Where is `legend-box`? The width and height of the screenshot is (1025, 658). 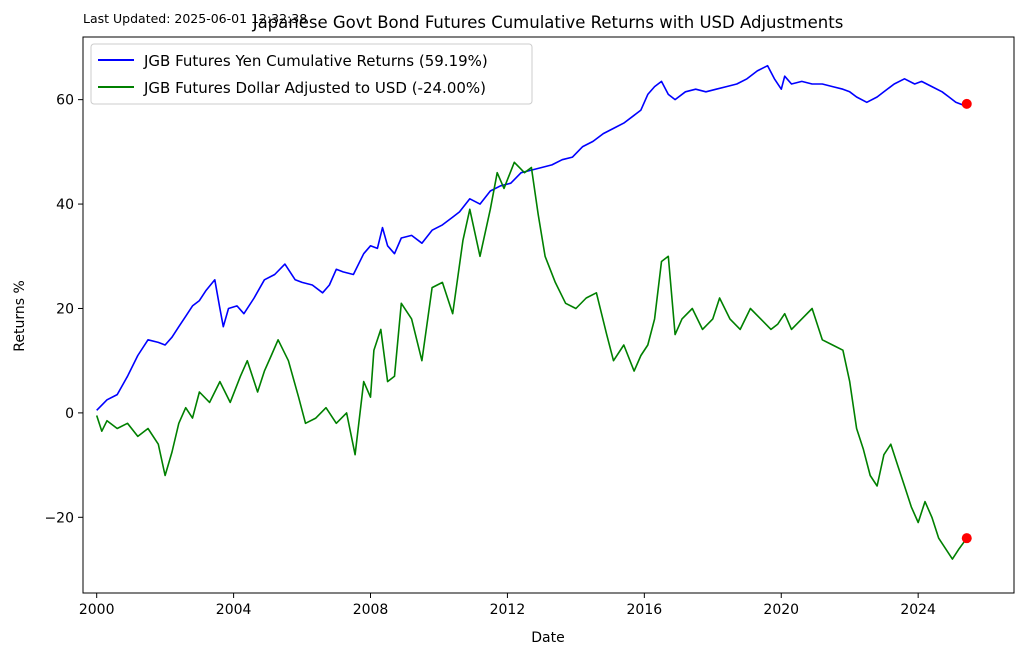
legend-box is located at coordinates (311, 74).